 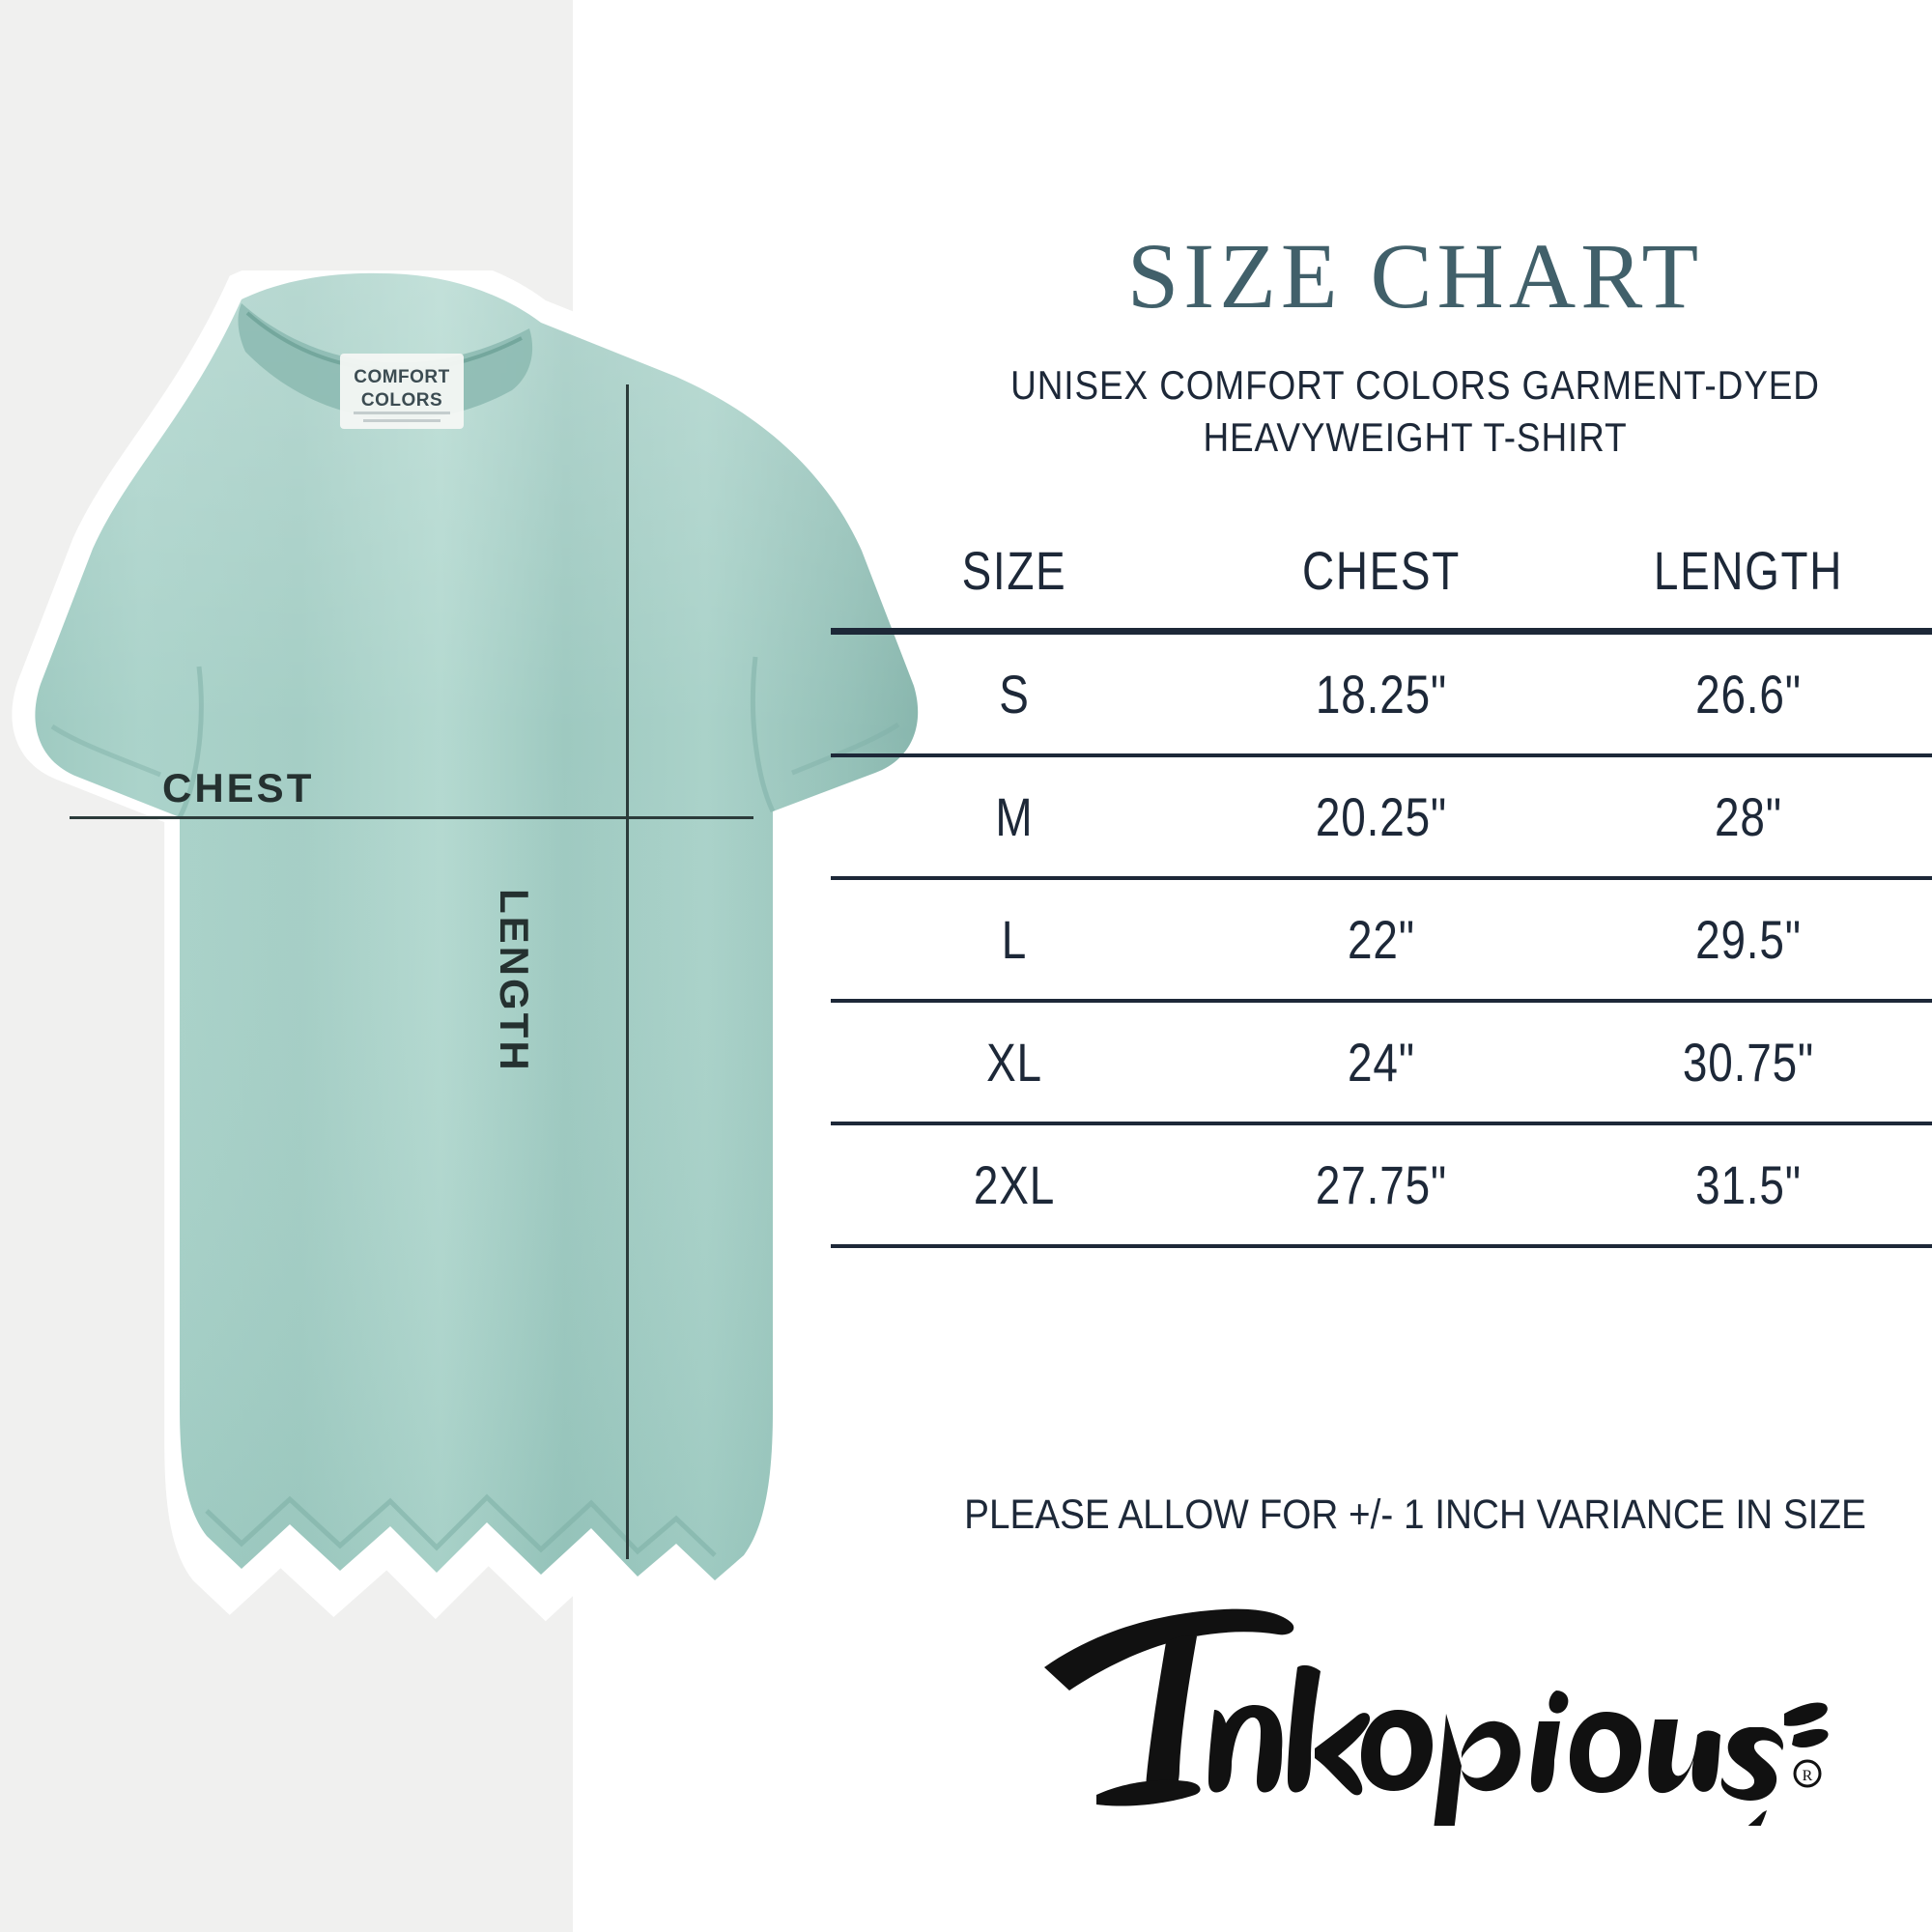 What do you see at coordinates (1014, 939) in the screenshot?
I see `cell-size: L` at bounding box center [1014, 939].